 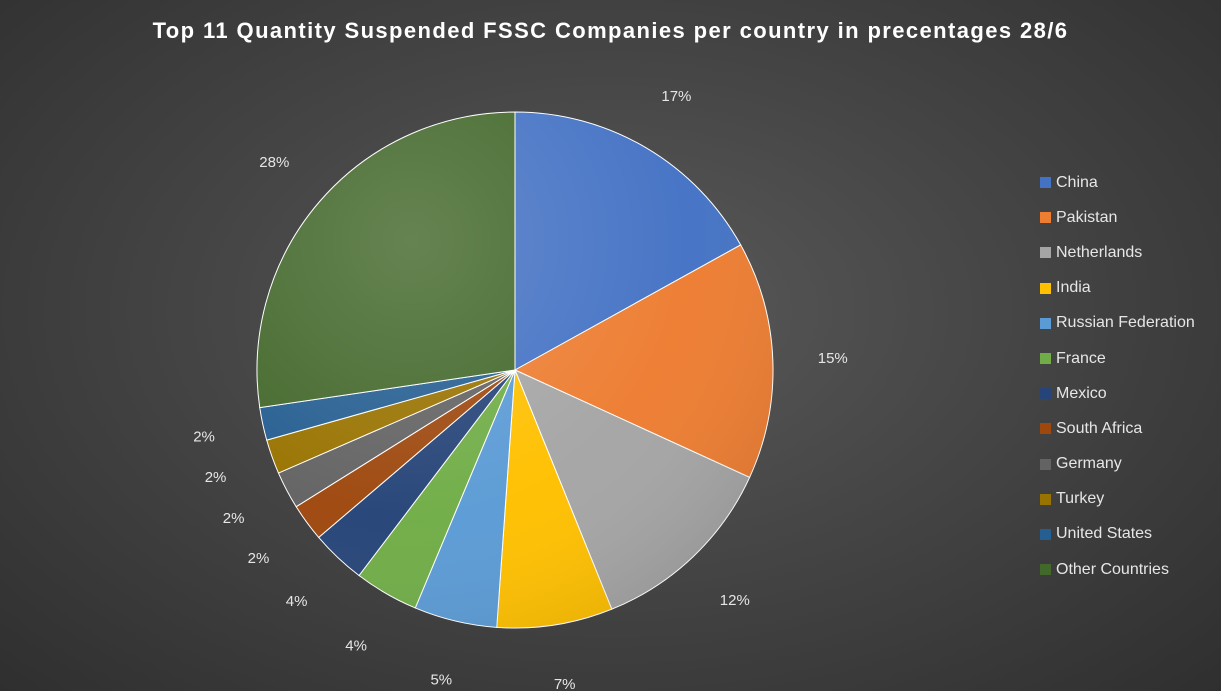 What do you see at coordinates (565, 683) in the screenshot?
I see `data-label-india: 7%` at bounding box center [565, 683].